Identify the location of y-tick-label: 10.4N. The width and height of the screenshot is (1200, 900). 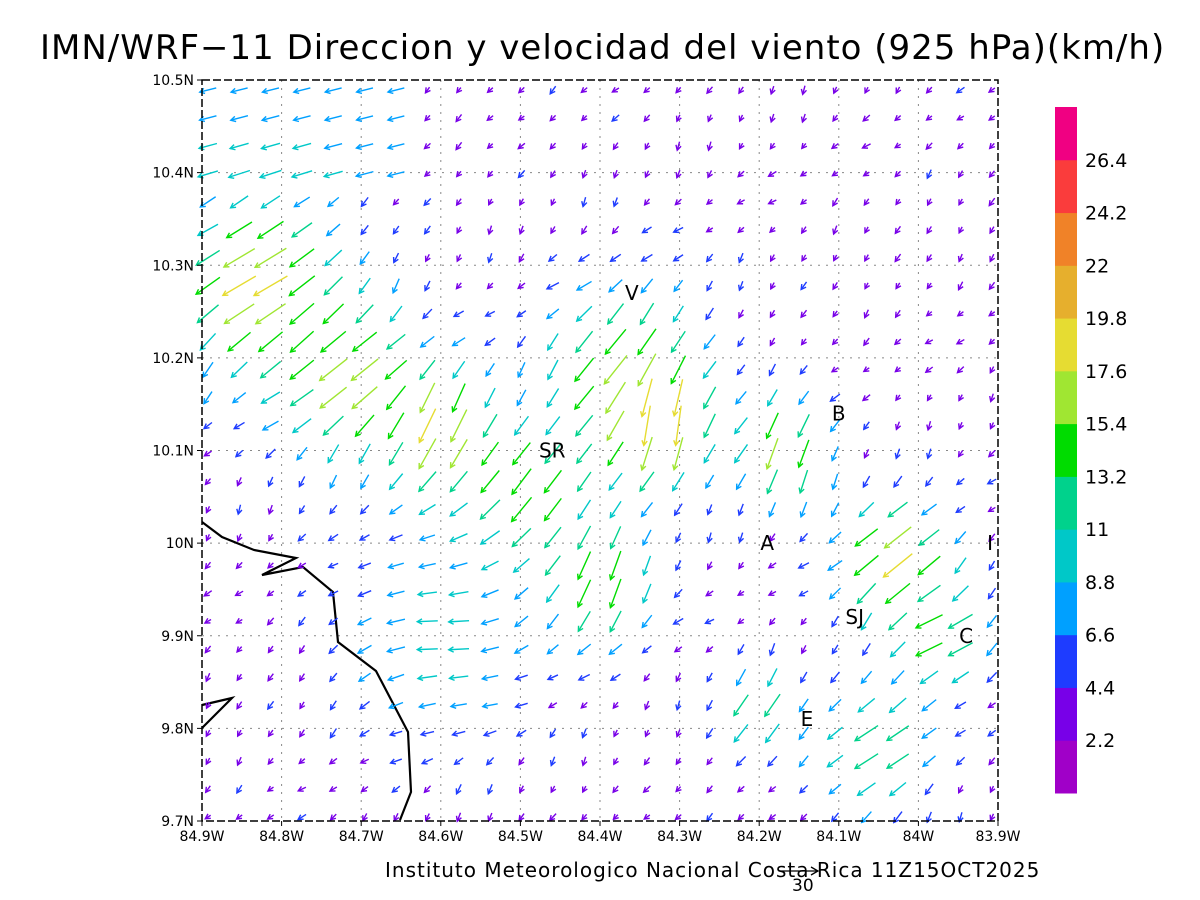
(173, 174).